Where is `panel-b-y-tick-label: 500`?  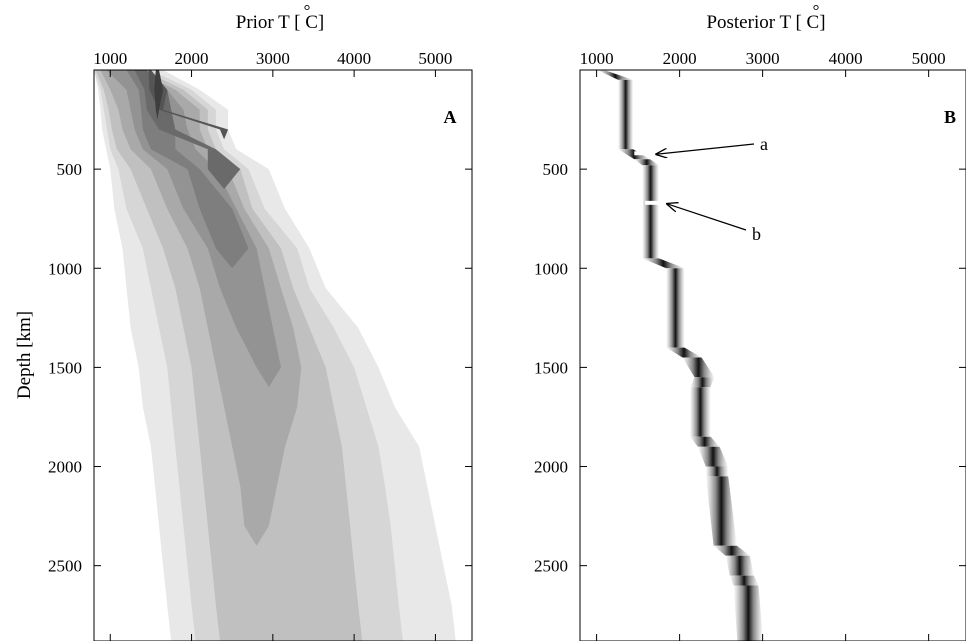
panel-b-y-tick-label: 500 is located at coordinates (556, 169).